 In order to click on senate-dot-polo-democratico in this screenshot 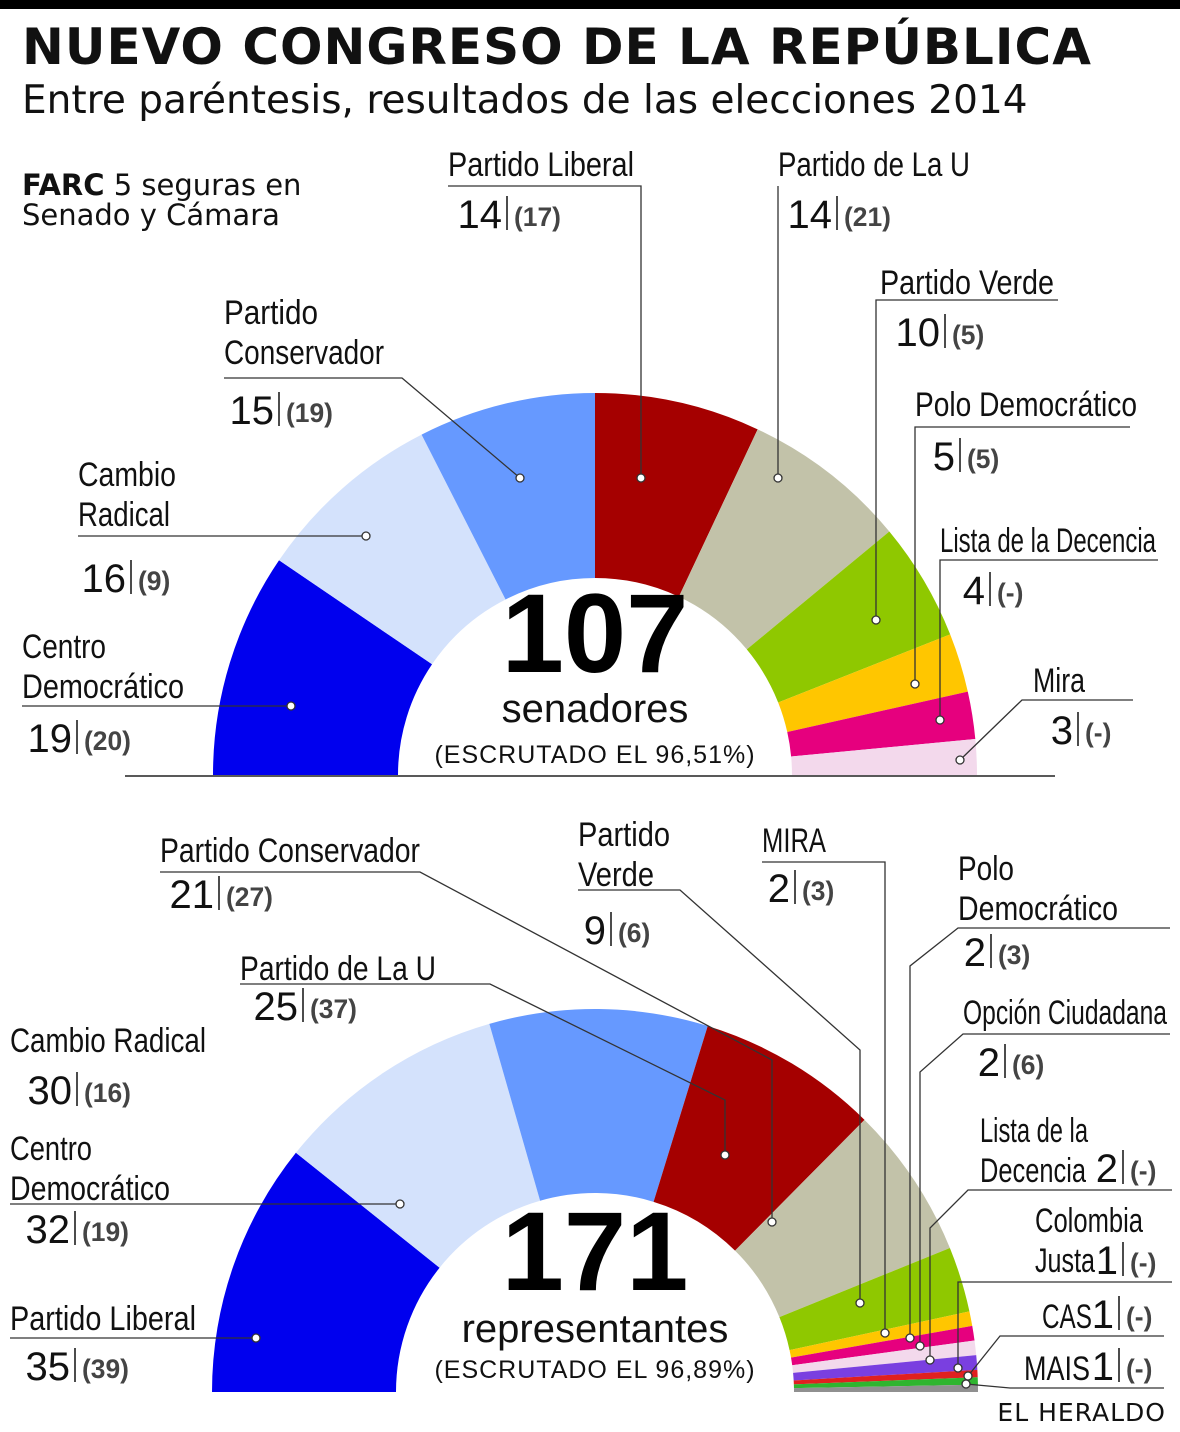, I will do `click(915, 684)`.